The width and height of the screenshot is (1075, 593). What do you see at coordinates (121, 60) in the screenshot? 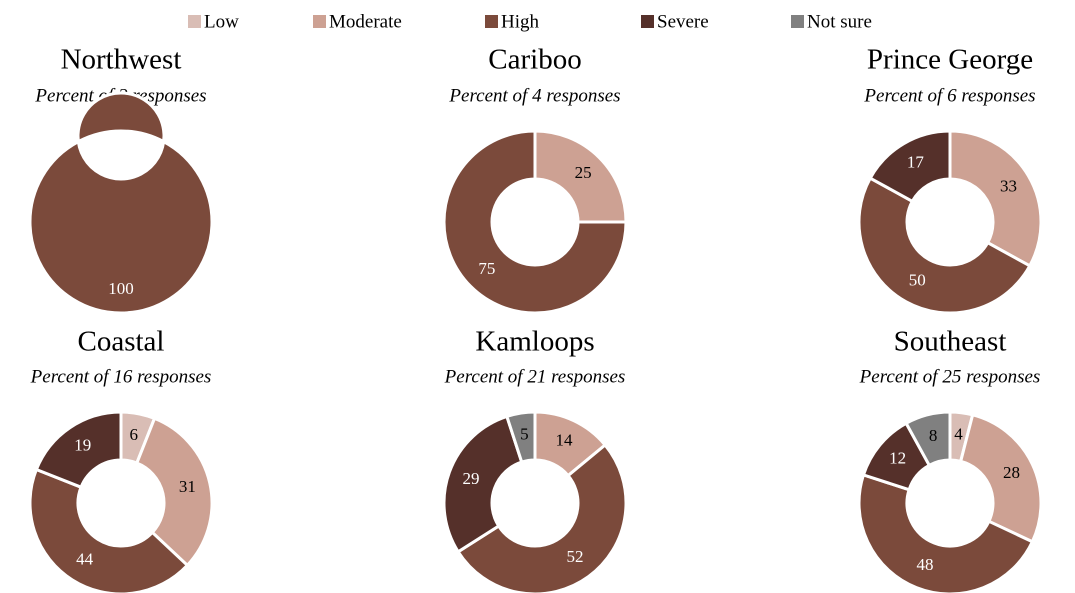
I see `chart-title: Northwest` at bounding box center [121, 60].